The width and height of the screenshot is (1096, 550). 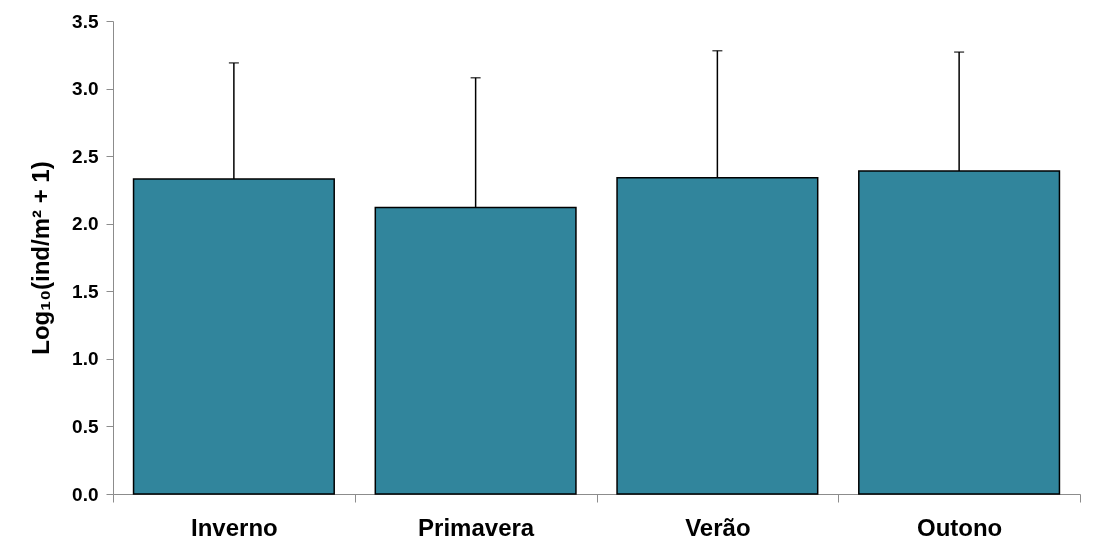 What do you see at coordinates (85, 156) in the screenshot?
I see `y-tick-label: 2.5` at bounding box center [85, 156].